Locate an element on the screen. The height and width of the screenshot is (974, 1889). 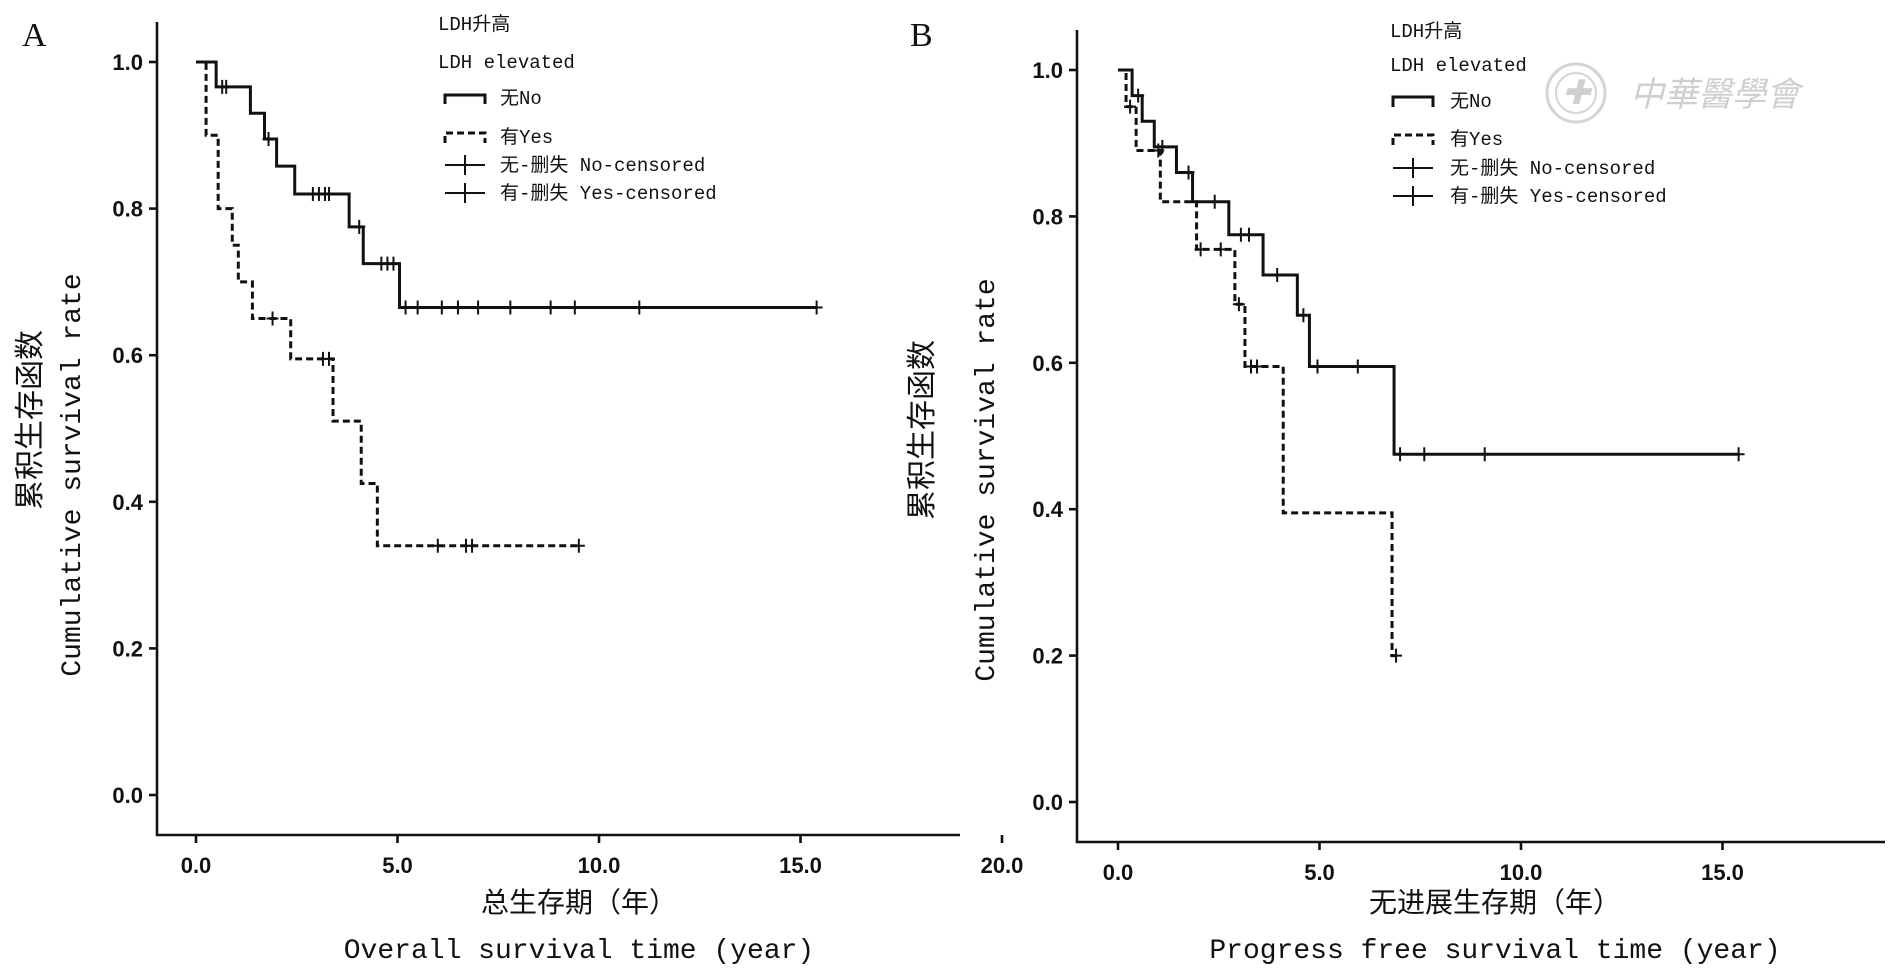
legend-swatch-yes-censored-b is located at coordinates (1413, 196).